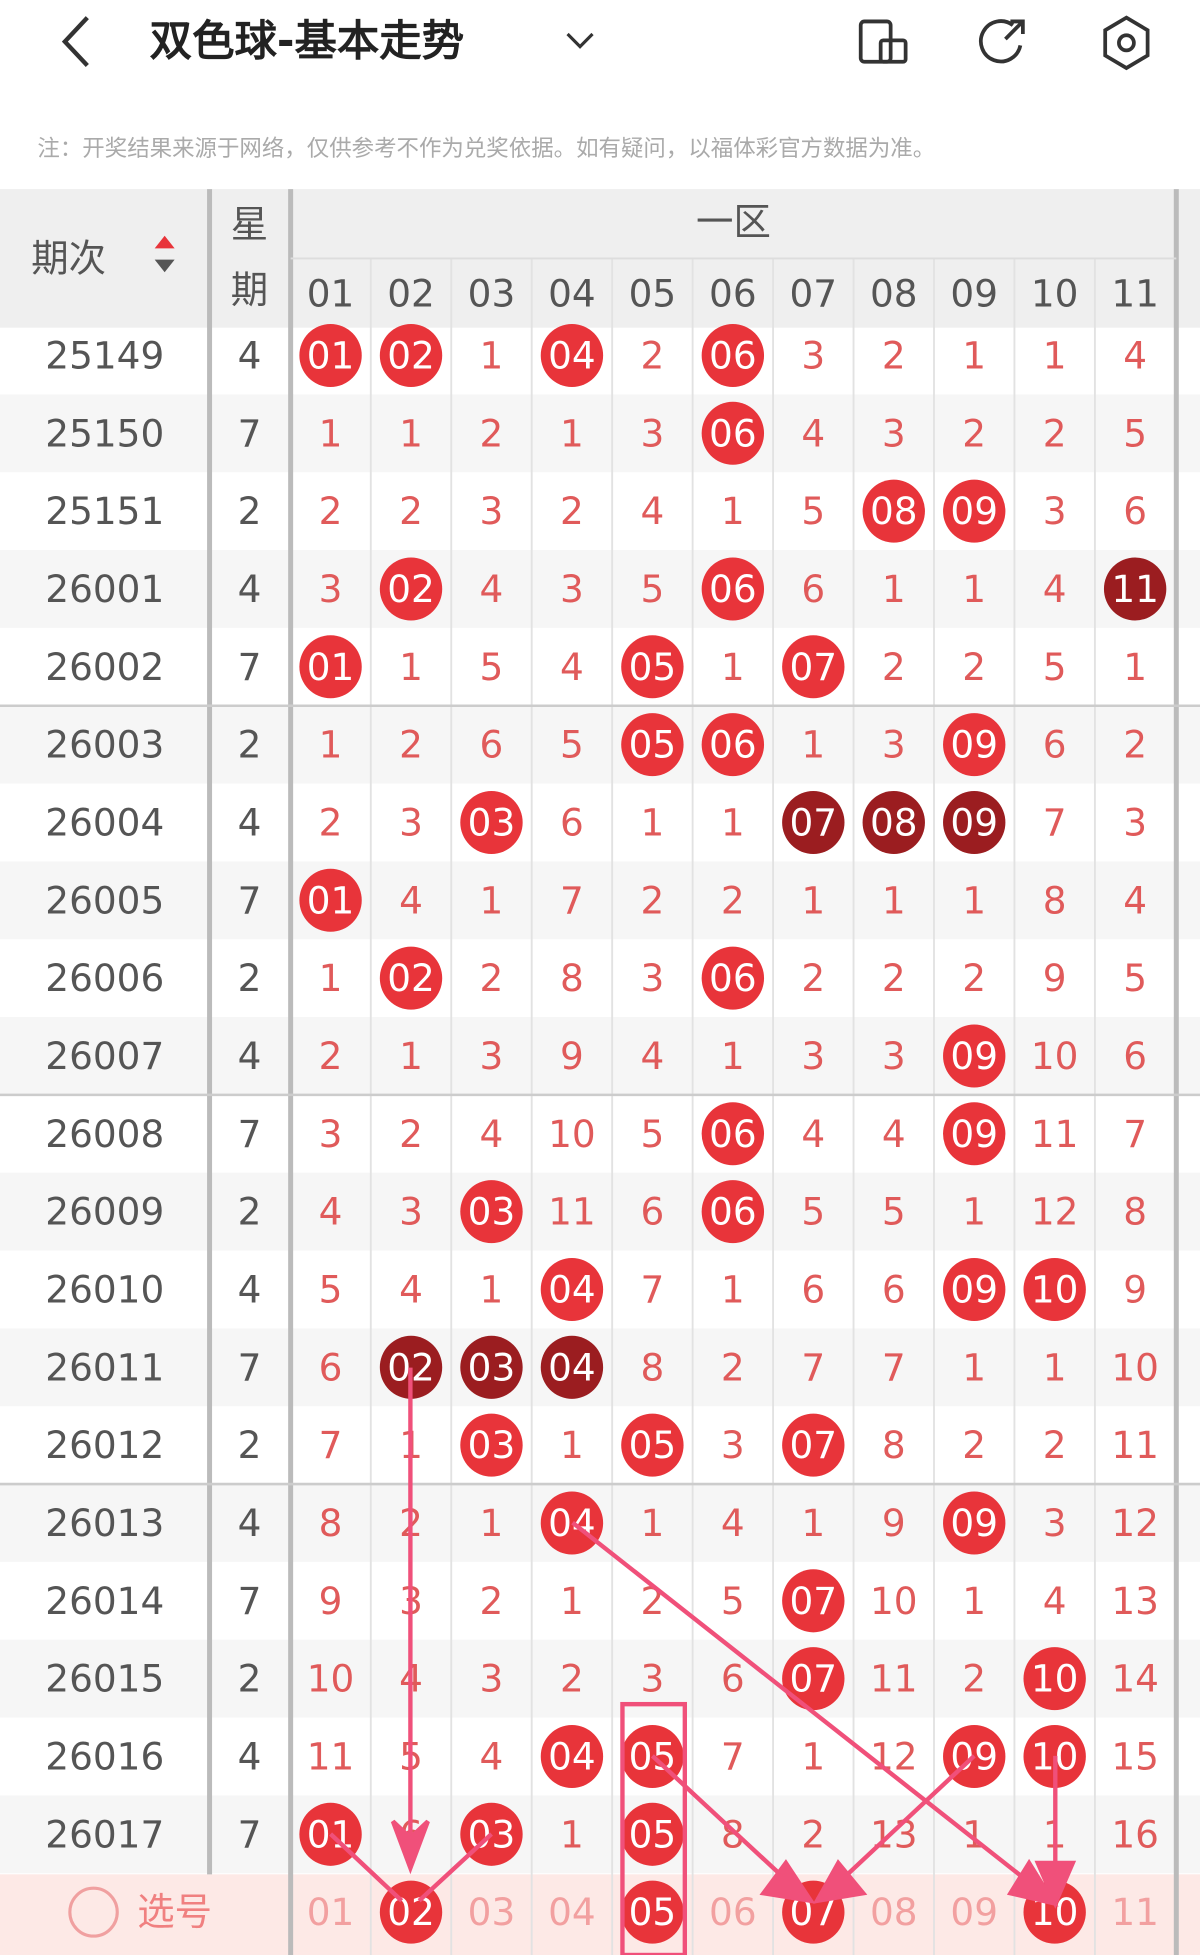 This screenshot has height=1955, width=1200. What do you see at coordinates (307, 41) in the screenshot?
I see `page-title: 双色球-基本走势` at bounding box center [307, 41].